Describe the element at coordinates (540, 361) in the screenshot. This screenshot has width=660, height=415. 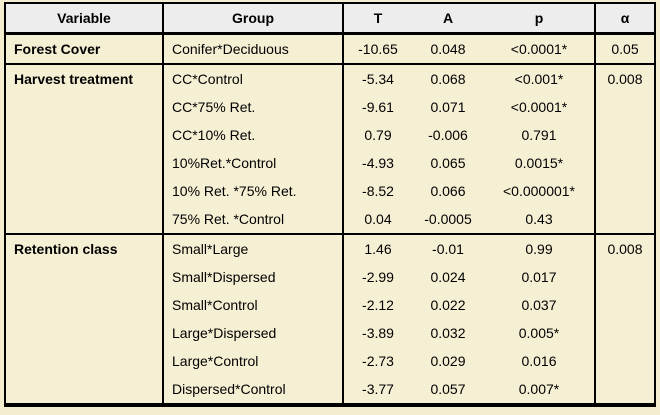
I see `cell-p: 0.016` at that location.